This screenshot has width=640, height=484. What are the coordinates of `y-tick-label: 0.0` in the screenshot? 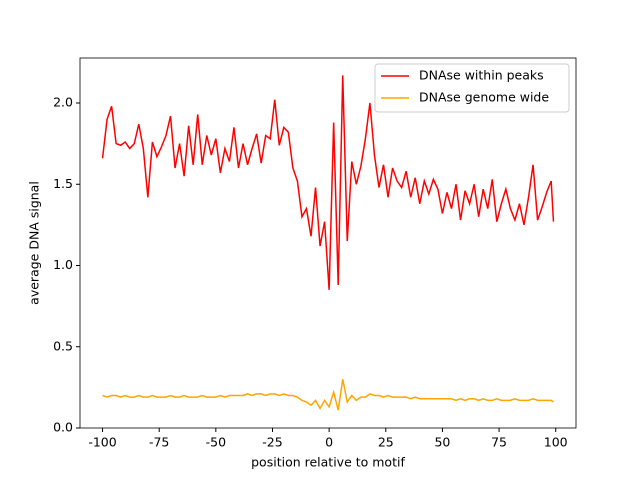 It's located at (63, 427).